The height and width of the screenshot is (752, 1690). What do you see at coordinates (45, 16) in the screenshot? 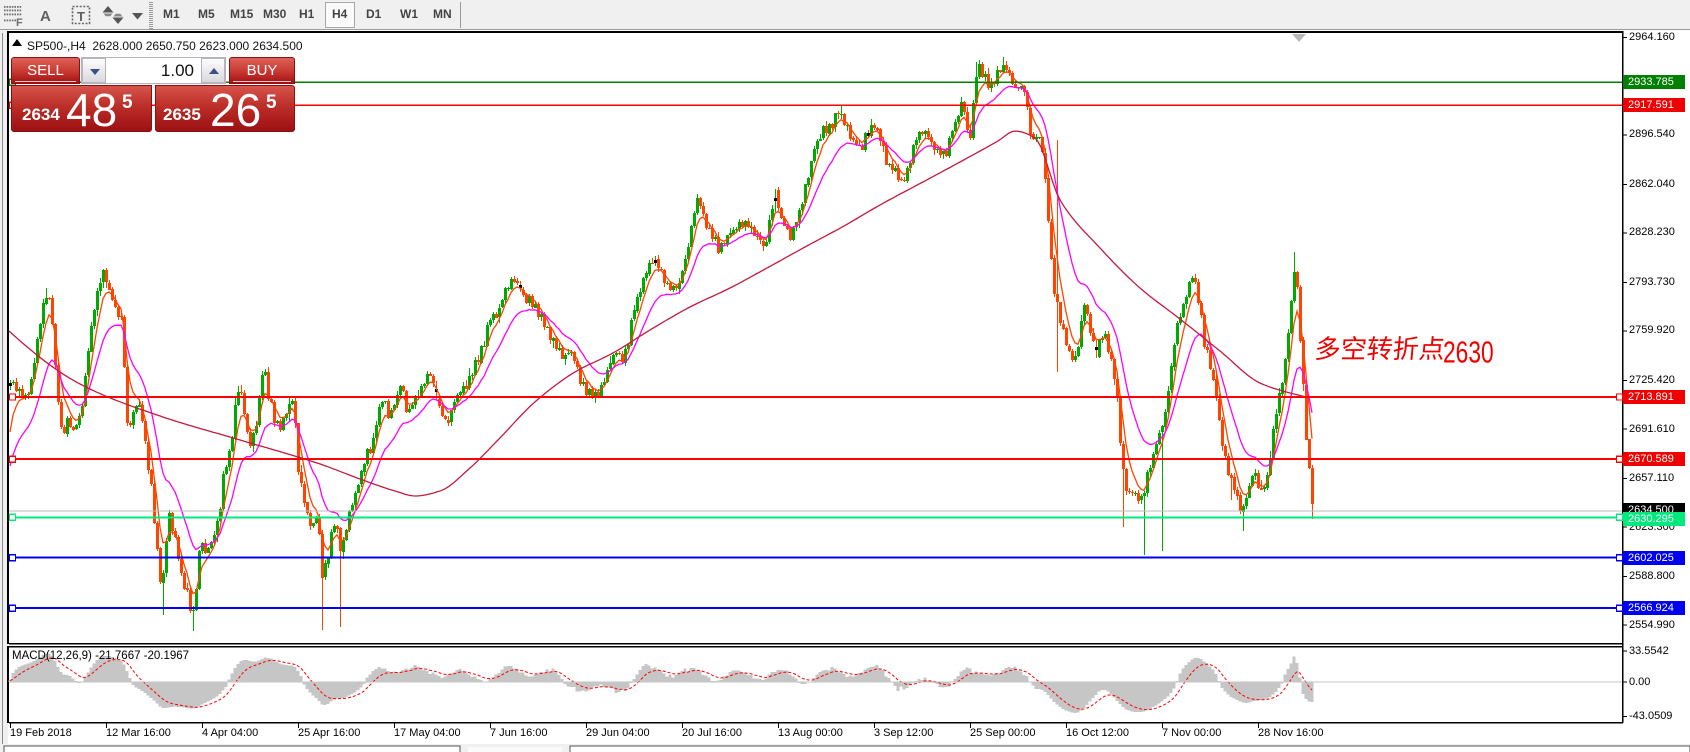
I see `svg-text: A` at bounding box center [45, 16].